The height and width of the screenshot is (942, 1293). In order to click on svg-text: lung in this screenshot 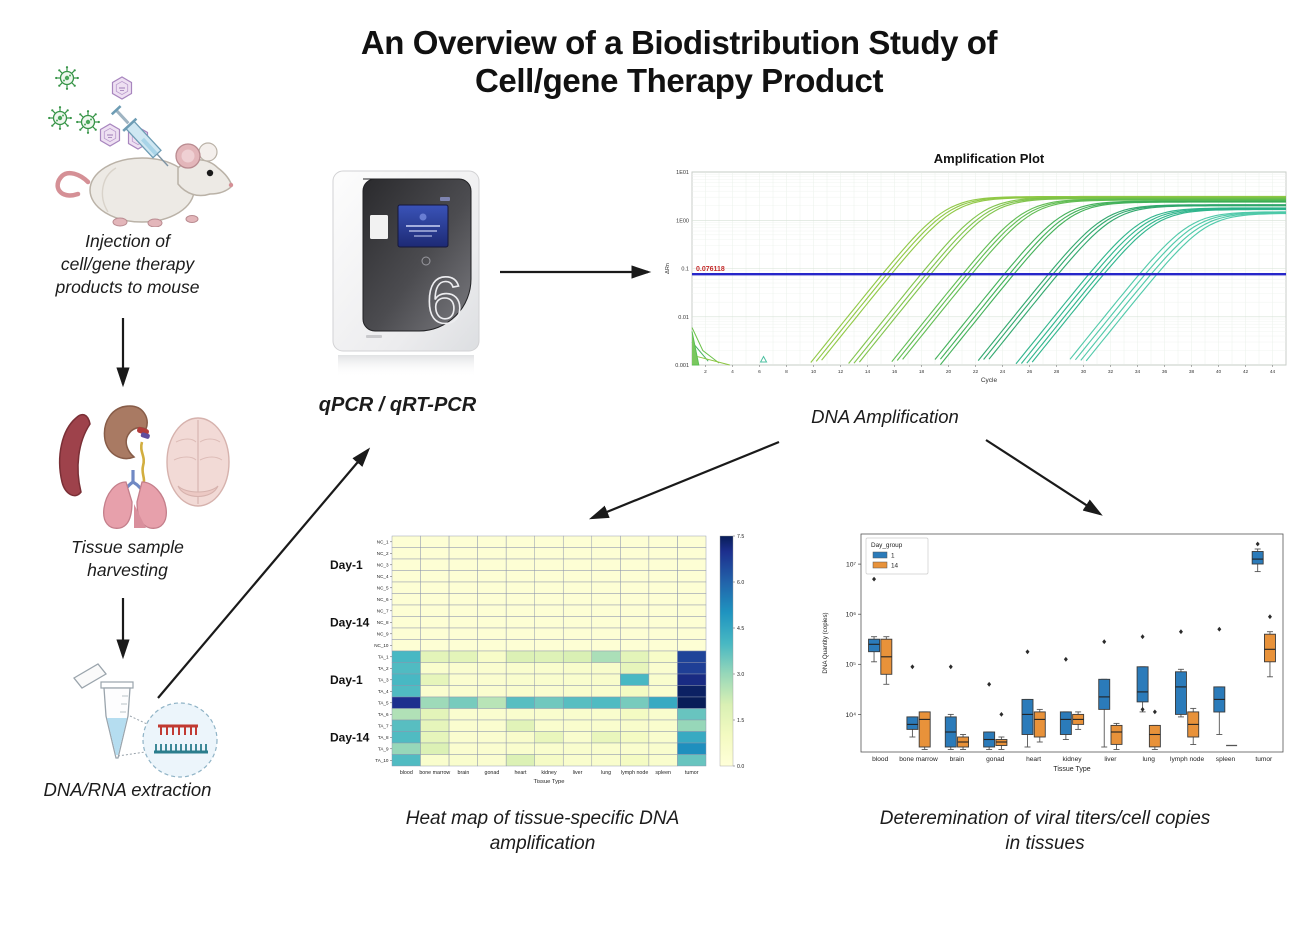, I will do `click(606, 773)`.